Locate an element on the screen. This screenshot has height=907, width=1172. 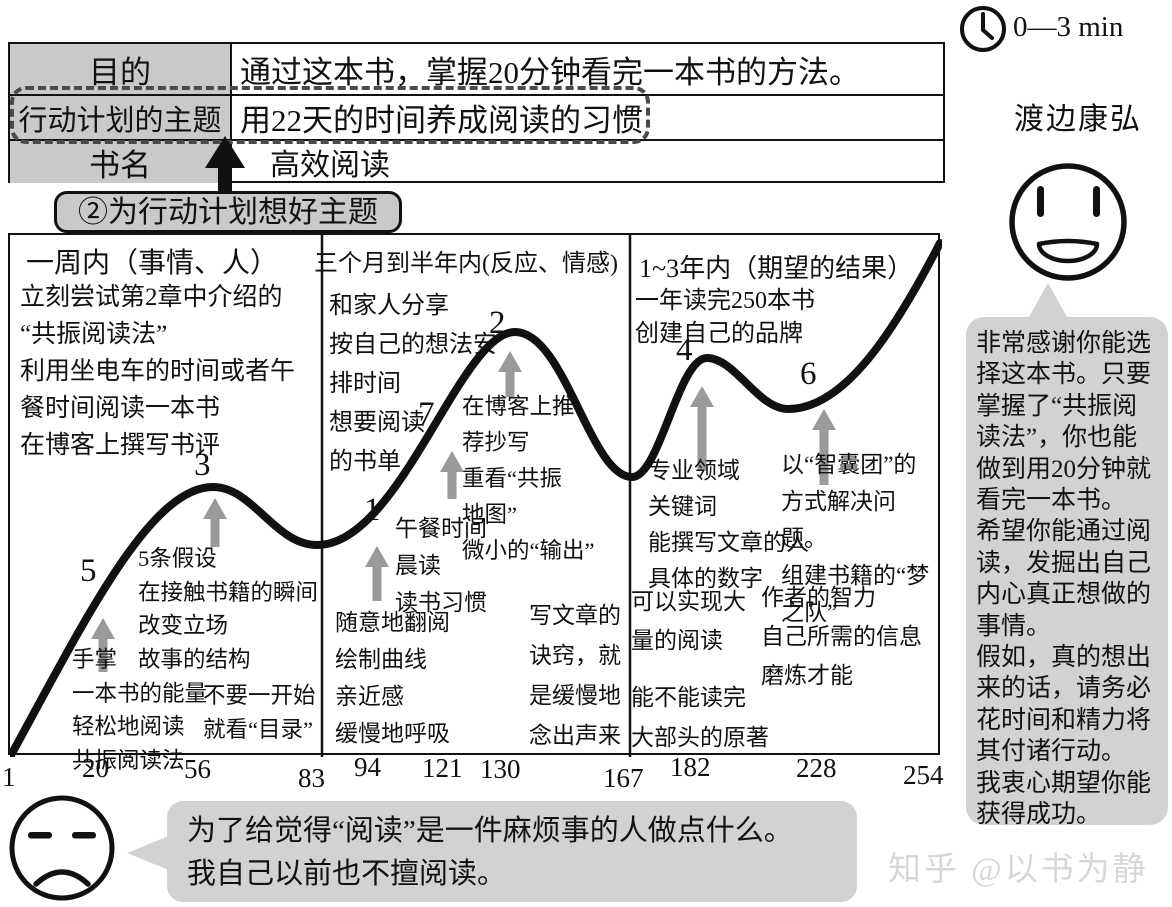
book-title-label: 书名 is located at coordinates (121, 162).